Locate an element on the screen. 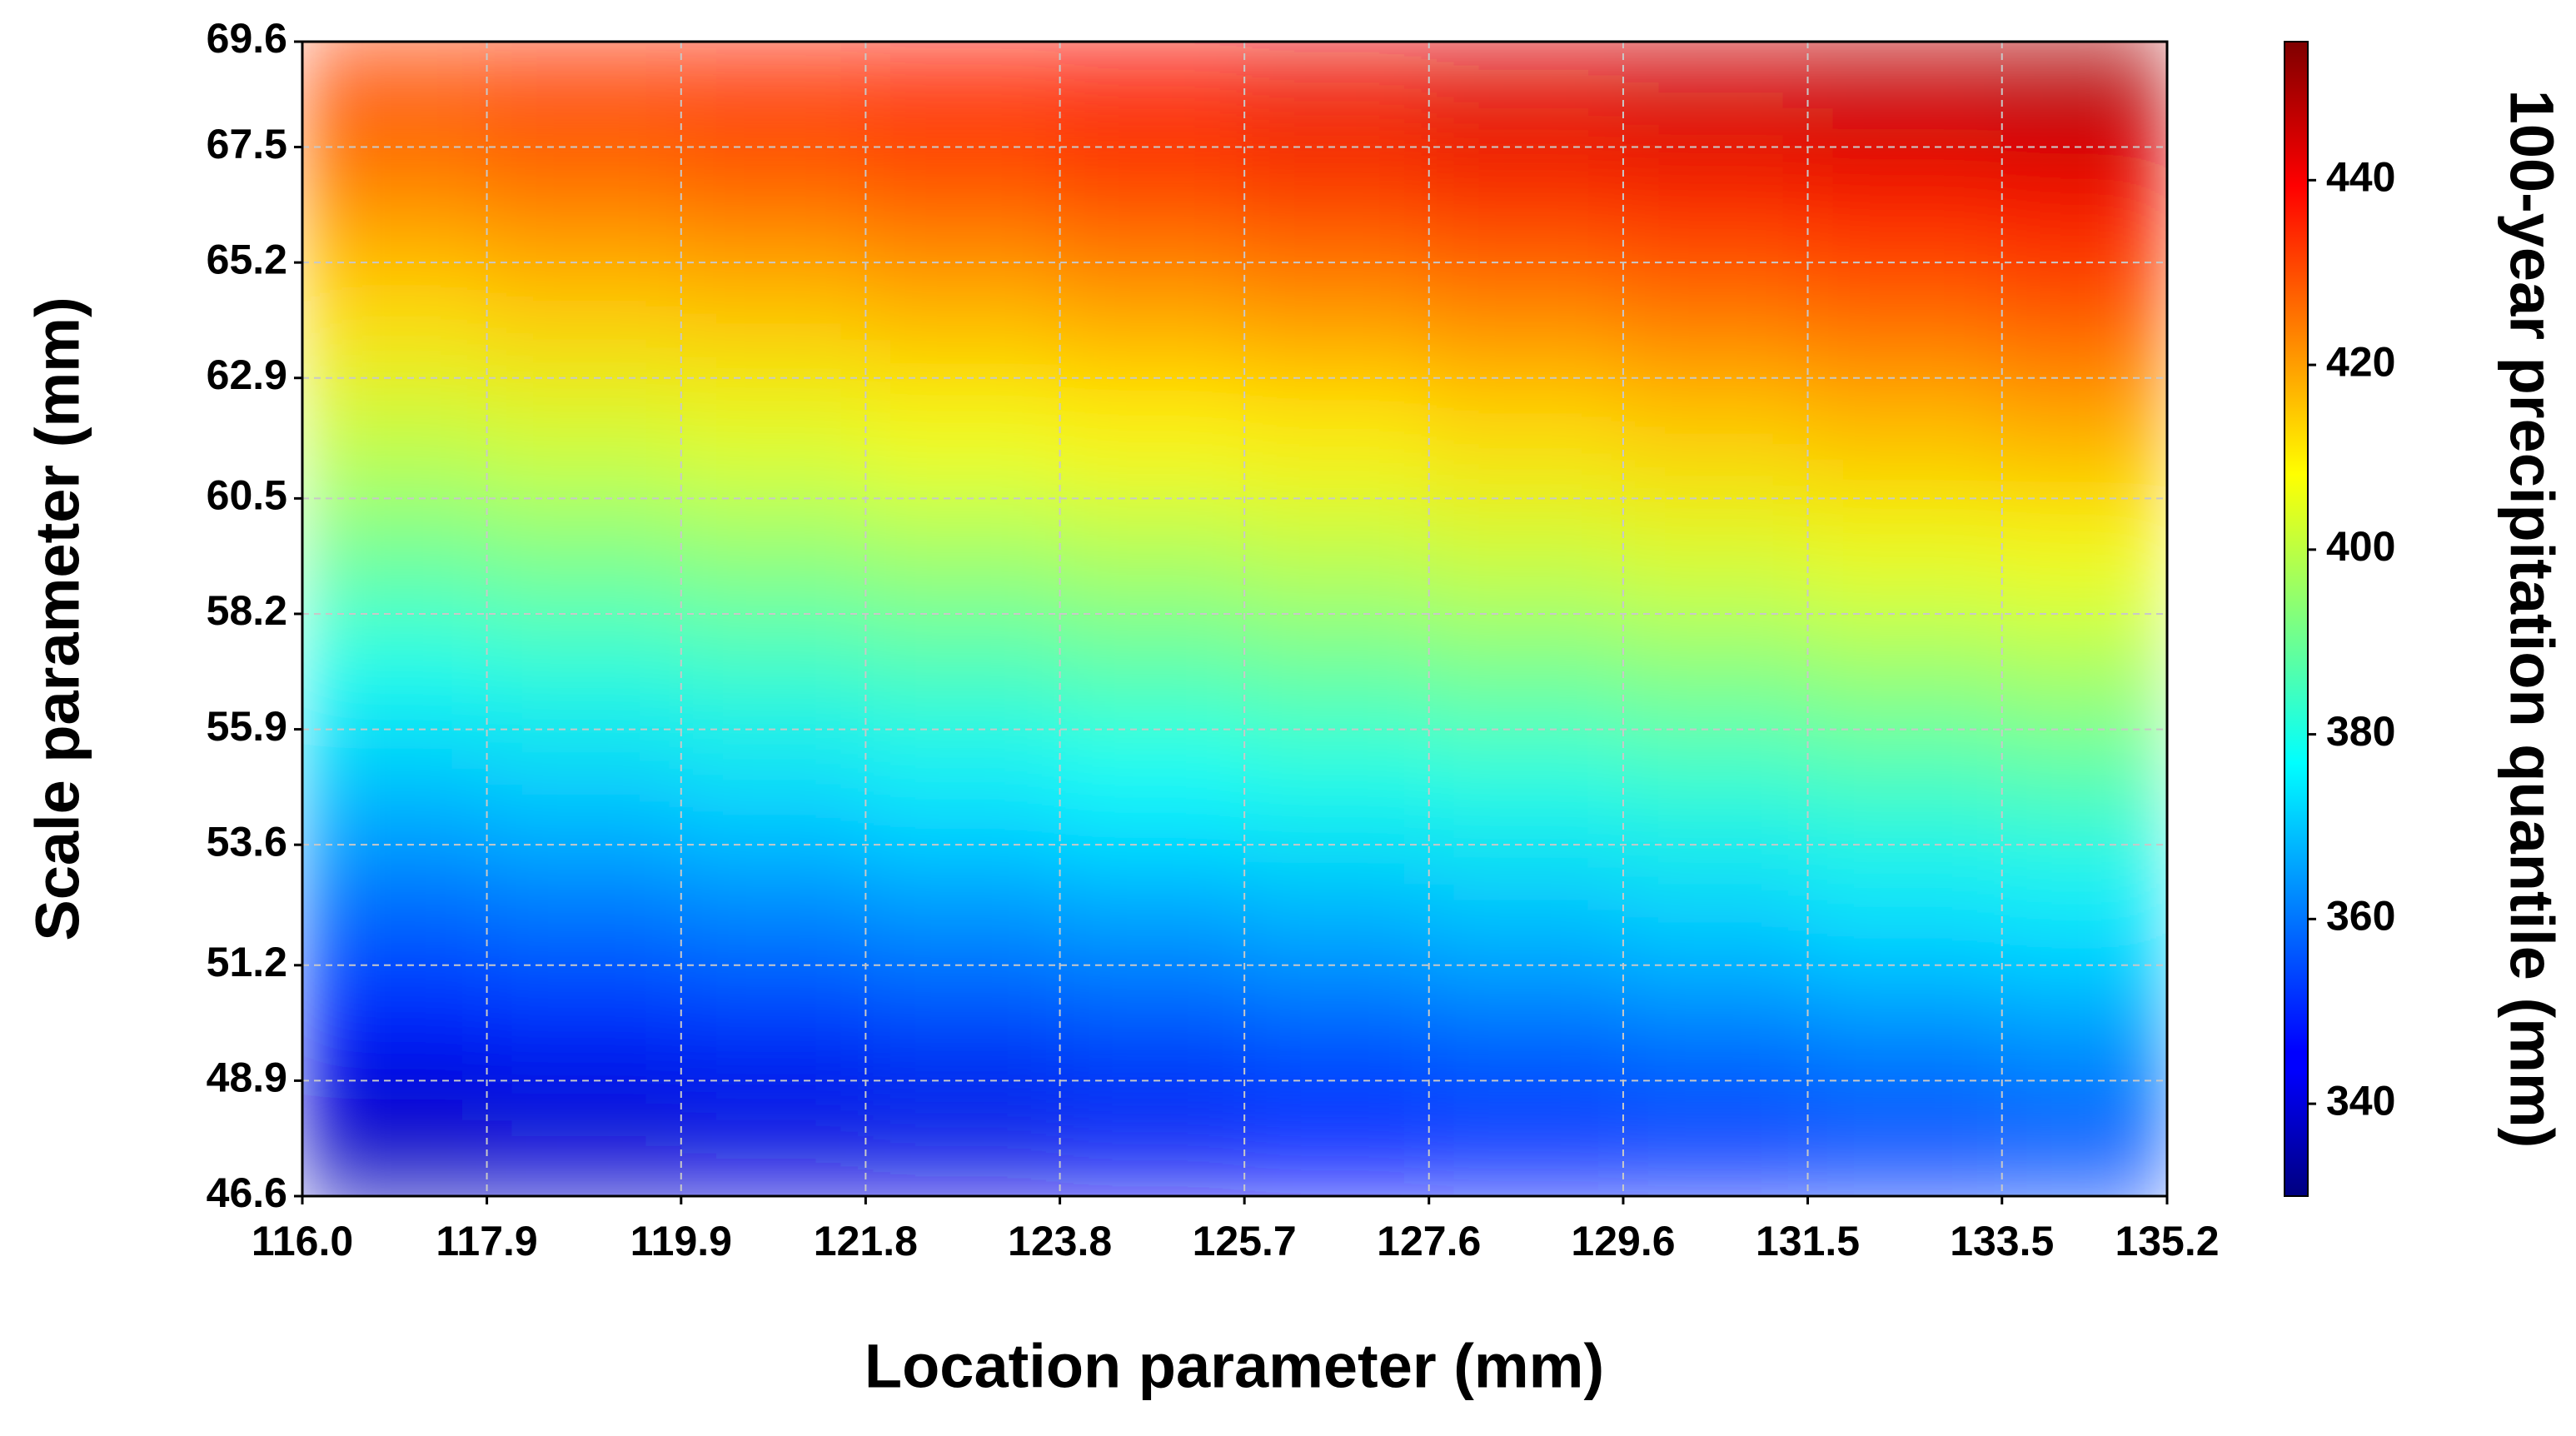 The image size is (2576, 1436). x-tick-label: 121.8 is located at coordinates (866, 1241).